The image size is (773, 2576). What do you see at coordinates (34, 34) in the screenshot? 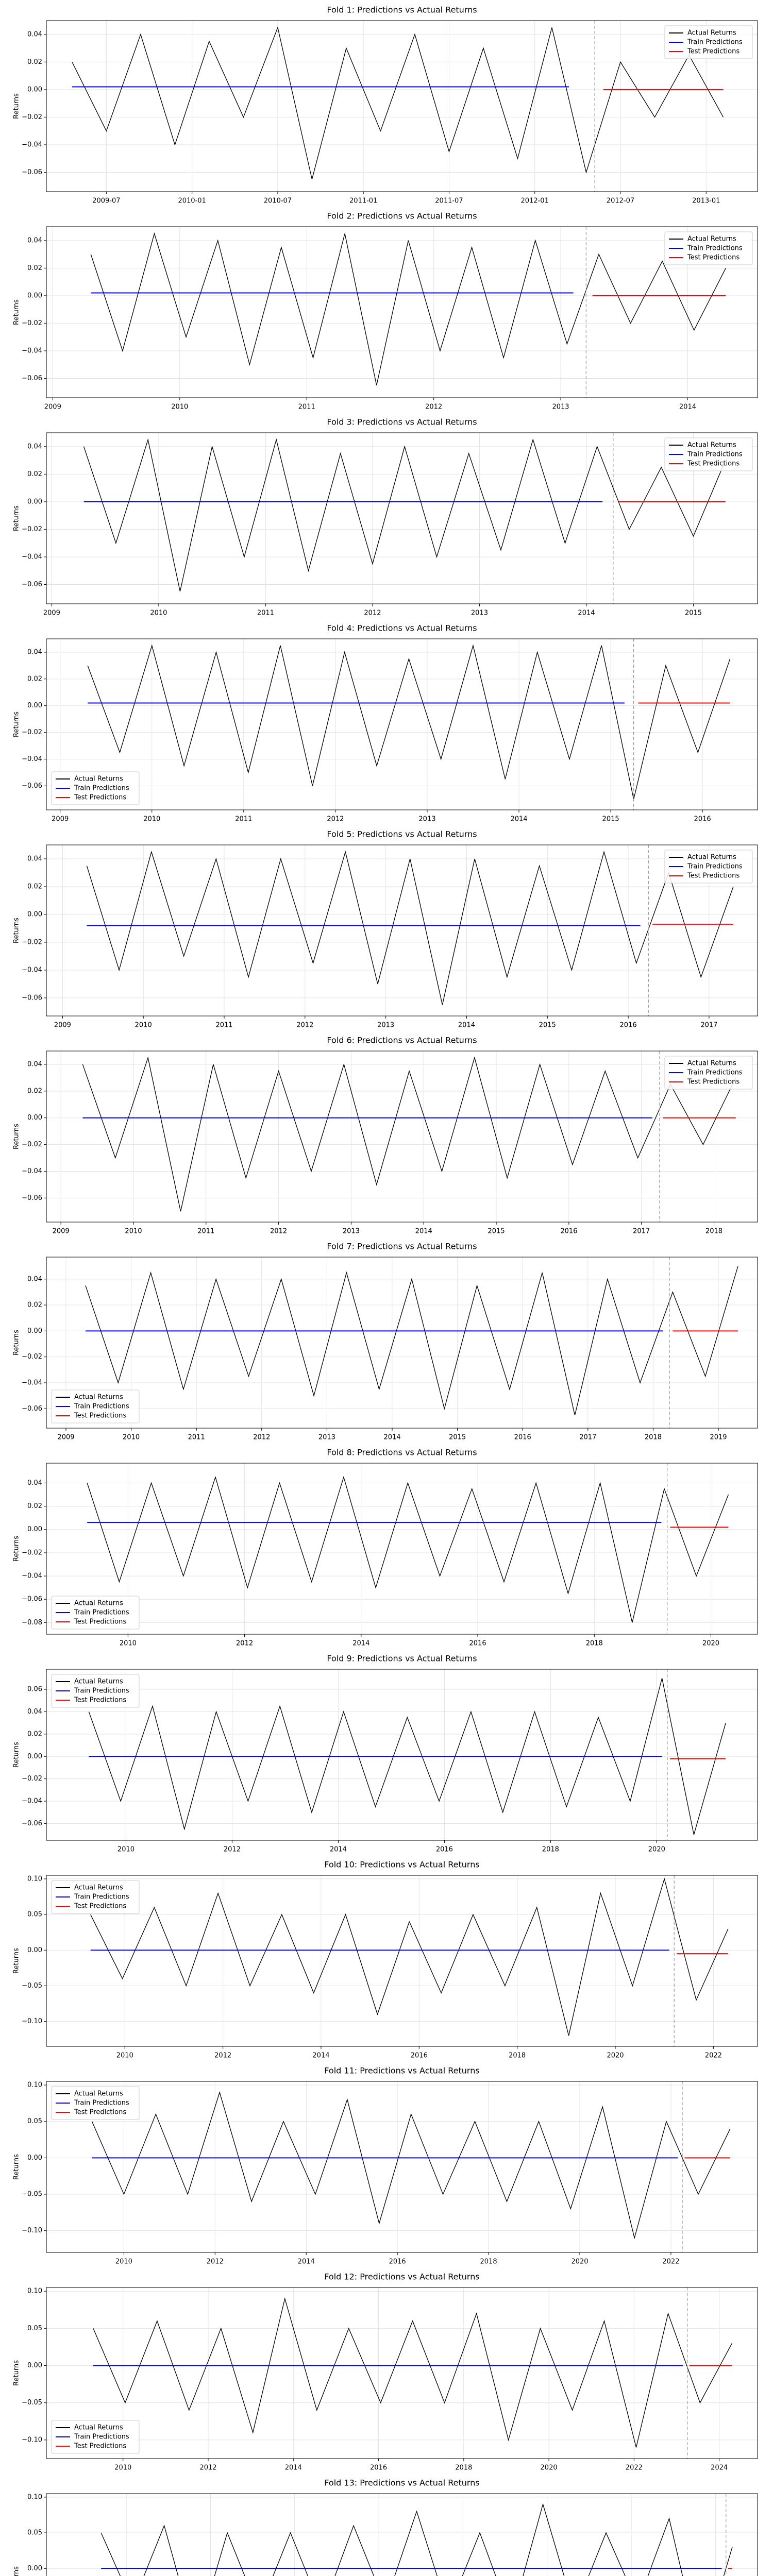
I see `y-tick-label: 0.04` at bounding box center [34, 34].